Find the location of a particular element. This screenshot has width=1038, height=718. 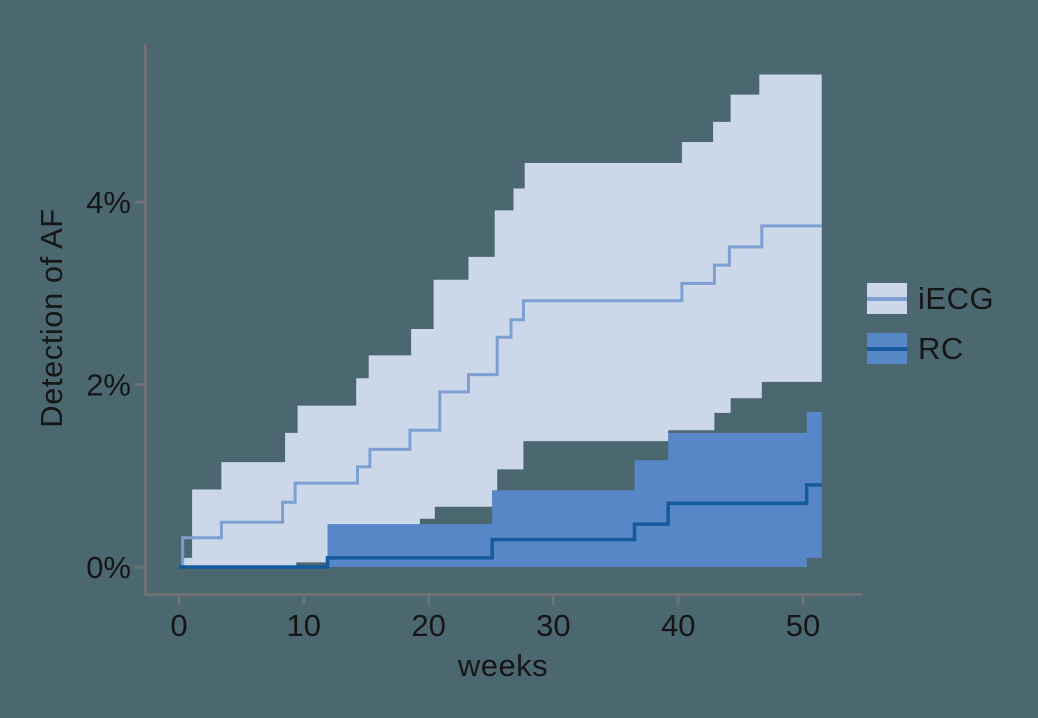

legend-item-iecg: iECG is located at coordinates (931, 298).